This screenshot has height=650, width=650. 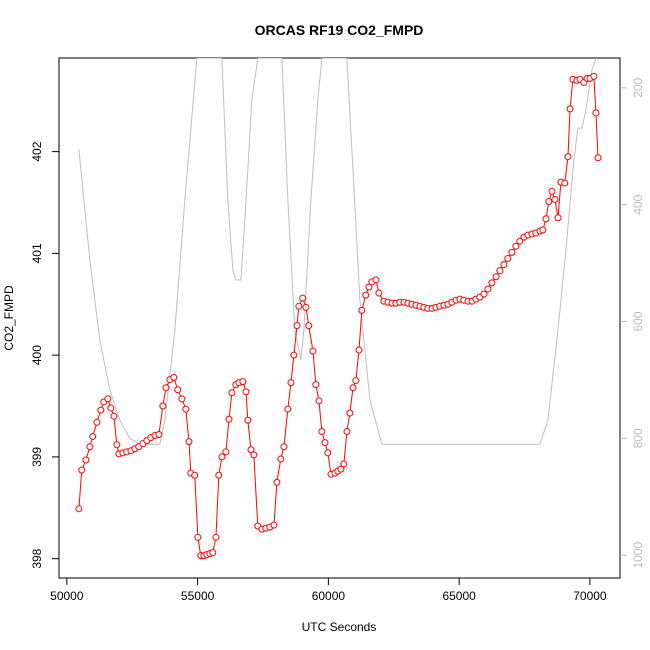 What do you see at coordinates (638, 321) in the screenshot?
I see `y2-tick-label: 600` at bounding box center [638, 321].